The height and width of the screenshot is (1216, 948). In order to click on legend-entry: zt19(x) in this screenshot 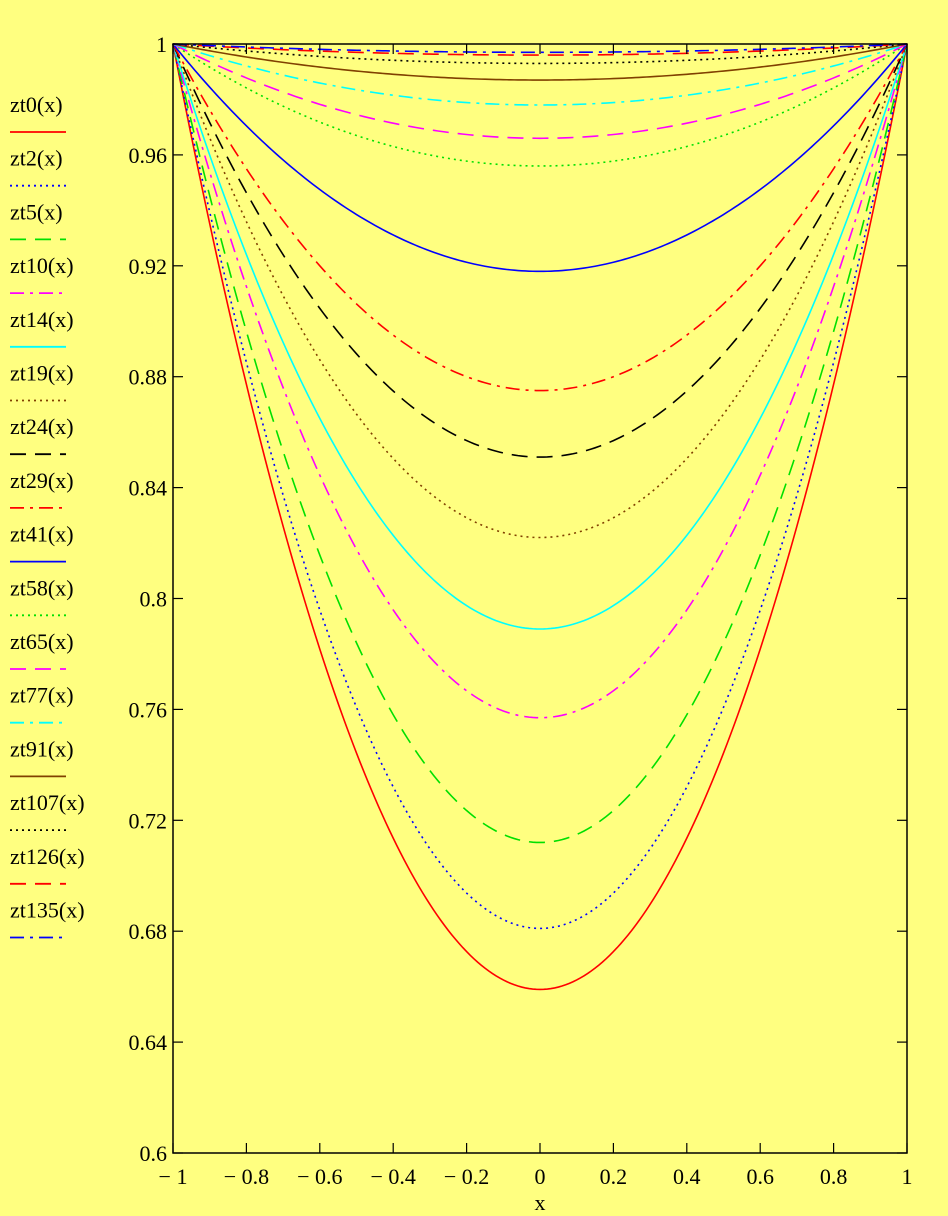, I will do `click(42, 381)`.